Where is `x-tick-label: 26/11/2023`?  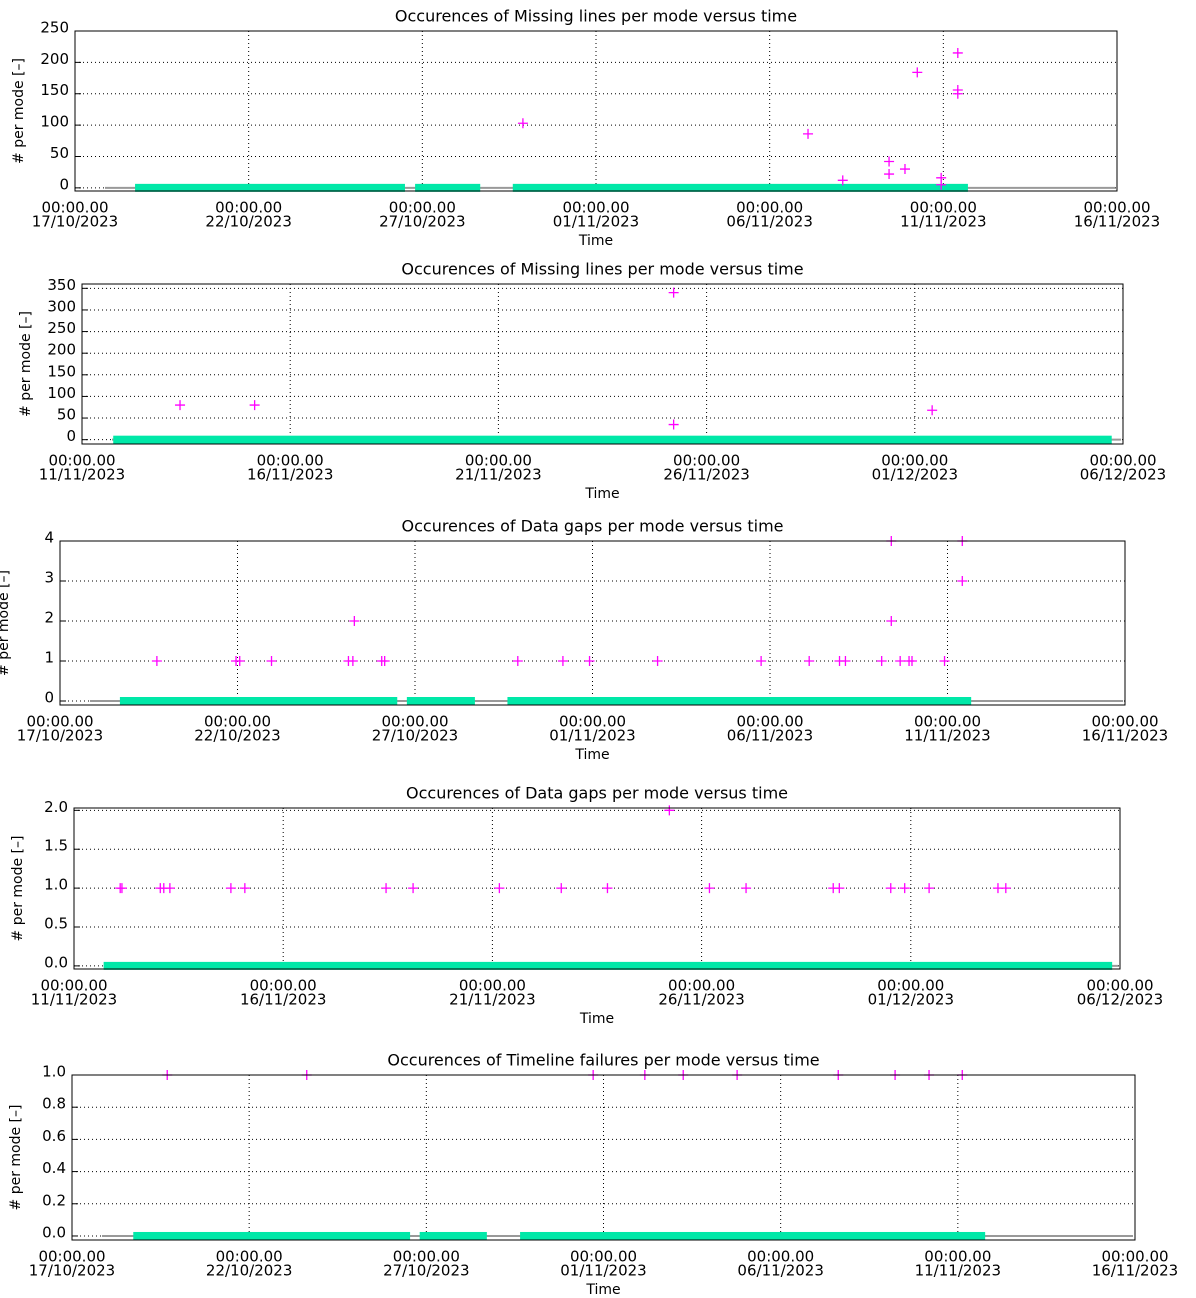 x-tick-label: 26/11/2023 is located at coordinates (706, 475).